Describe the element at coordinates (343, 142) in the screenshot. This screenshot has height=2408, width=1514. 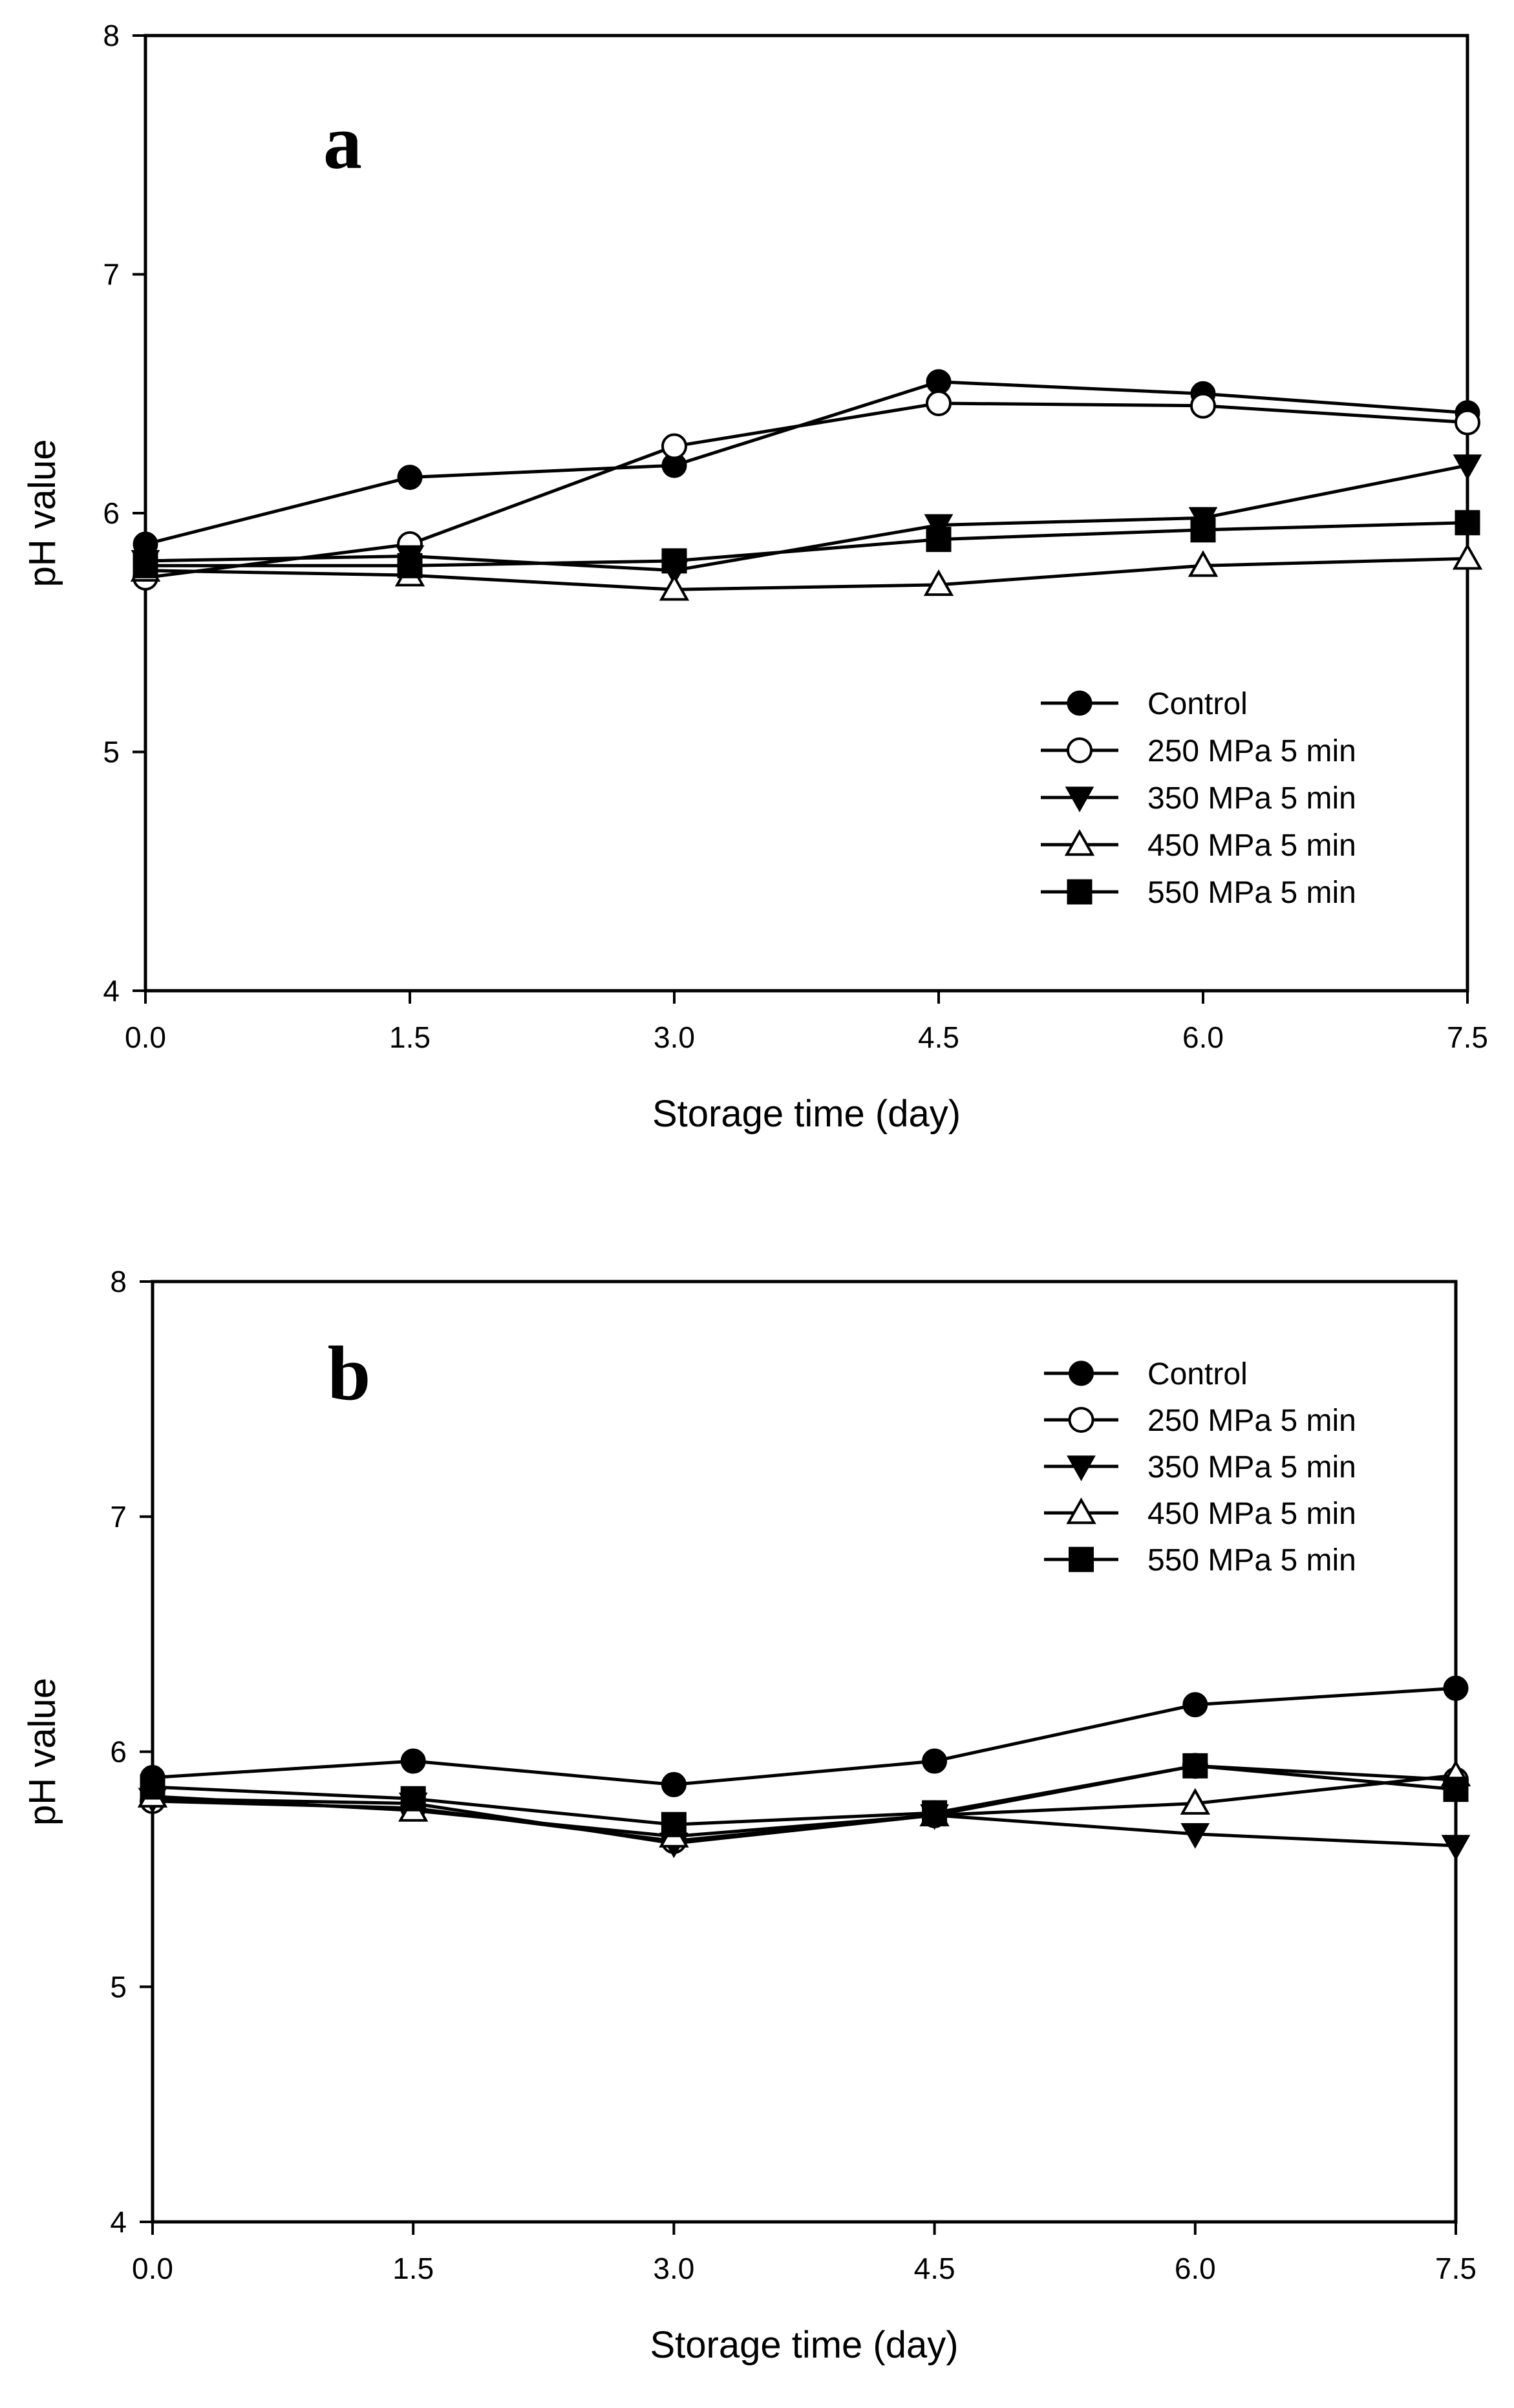
I see `panel-label: a` at that location.